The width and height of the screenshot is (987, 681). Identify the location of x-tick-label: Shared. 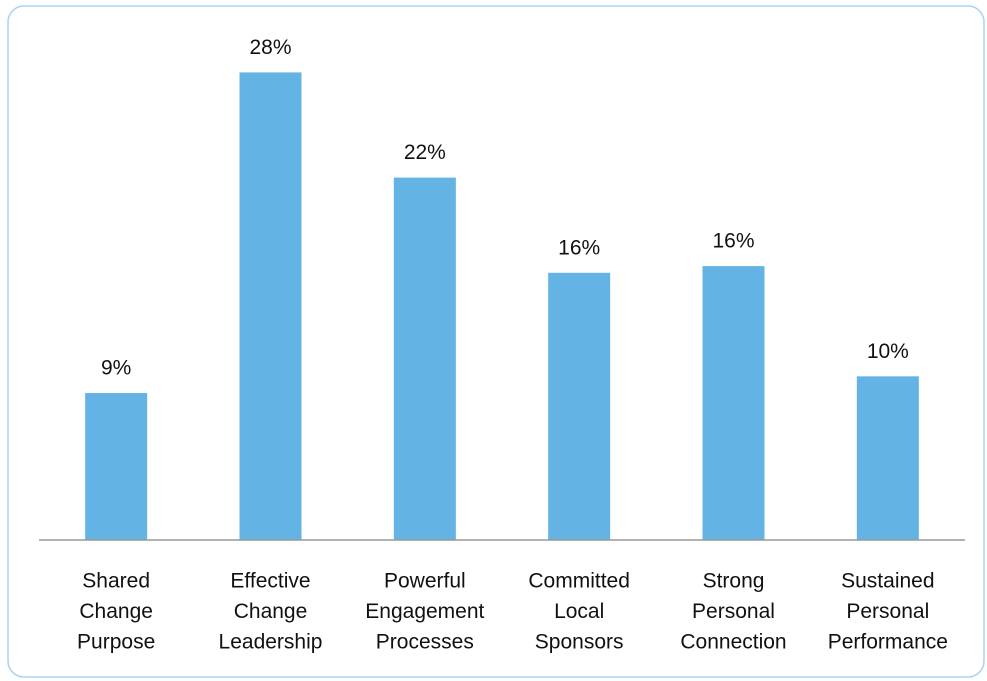
(116, 581).